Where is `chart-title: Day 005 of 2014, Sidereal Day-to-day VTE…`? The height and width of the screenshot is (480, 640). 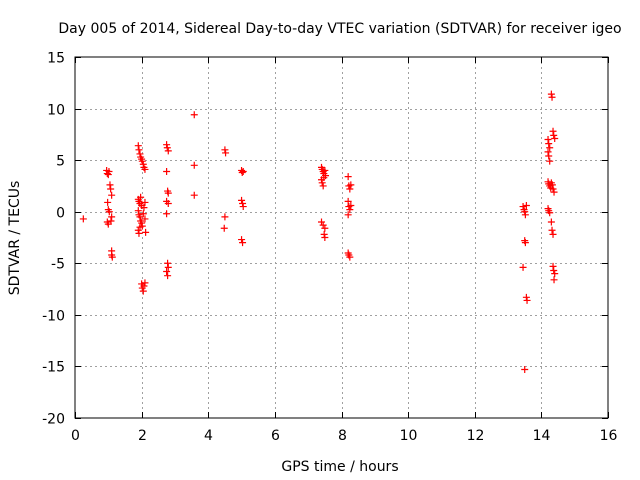 chart-title: Day 005 of 2014, Sidereal Day-to-day VTE… is located at coordinates (339, 29).